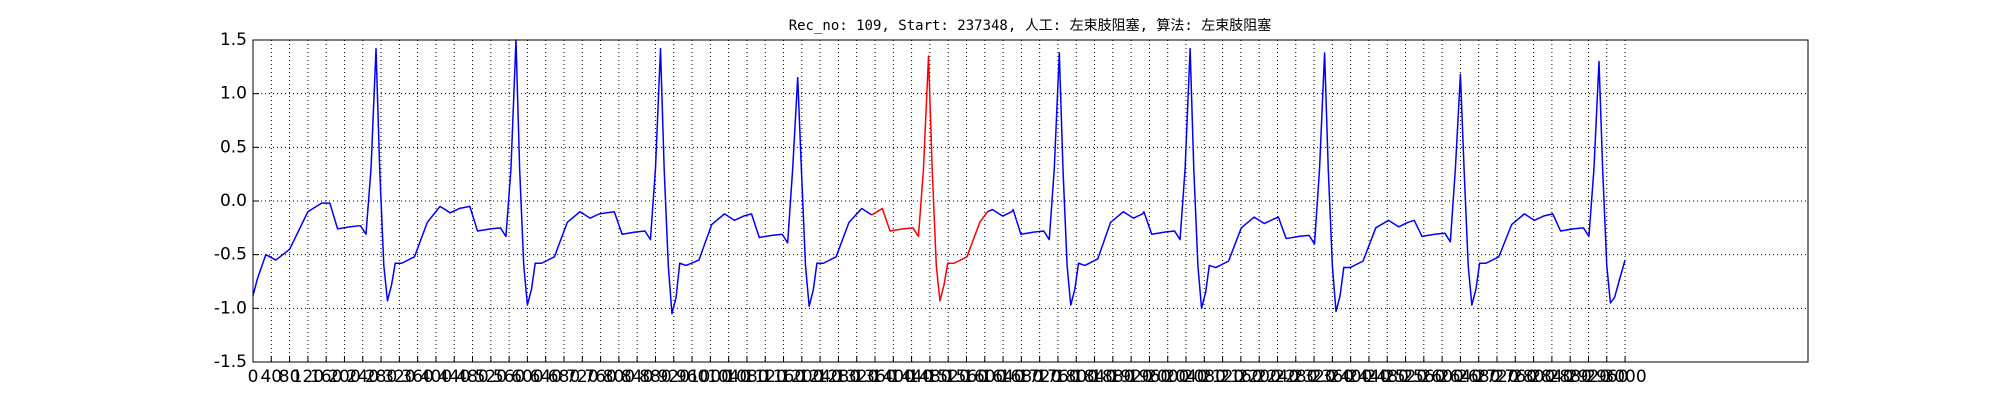  Describe the element at coordinates (1551, 377) in the screenshot. I see `x-tick-label: 2840` at that location.